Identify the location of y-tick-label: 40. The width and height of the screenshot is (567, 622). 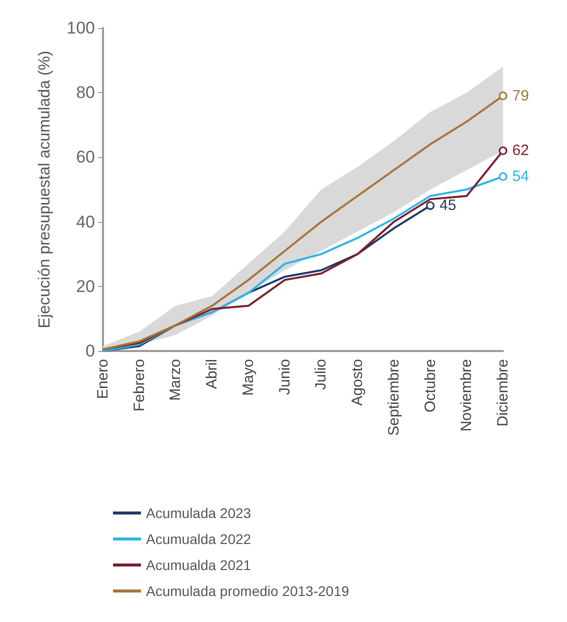
(85, 222).